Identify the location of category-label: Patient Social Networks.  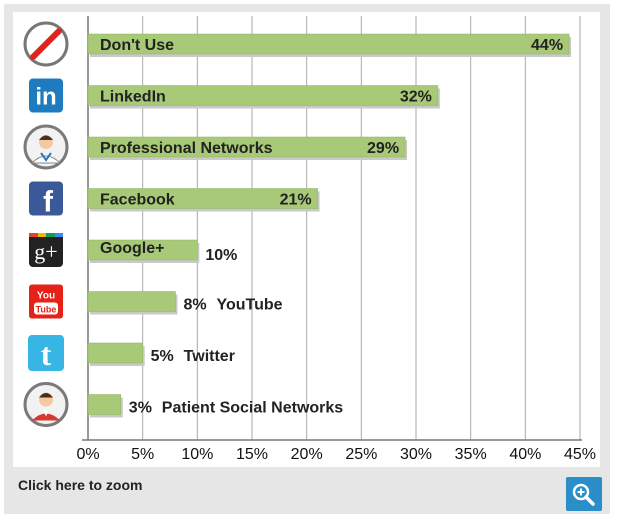
(252, 408).